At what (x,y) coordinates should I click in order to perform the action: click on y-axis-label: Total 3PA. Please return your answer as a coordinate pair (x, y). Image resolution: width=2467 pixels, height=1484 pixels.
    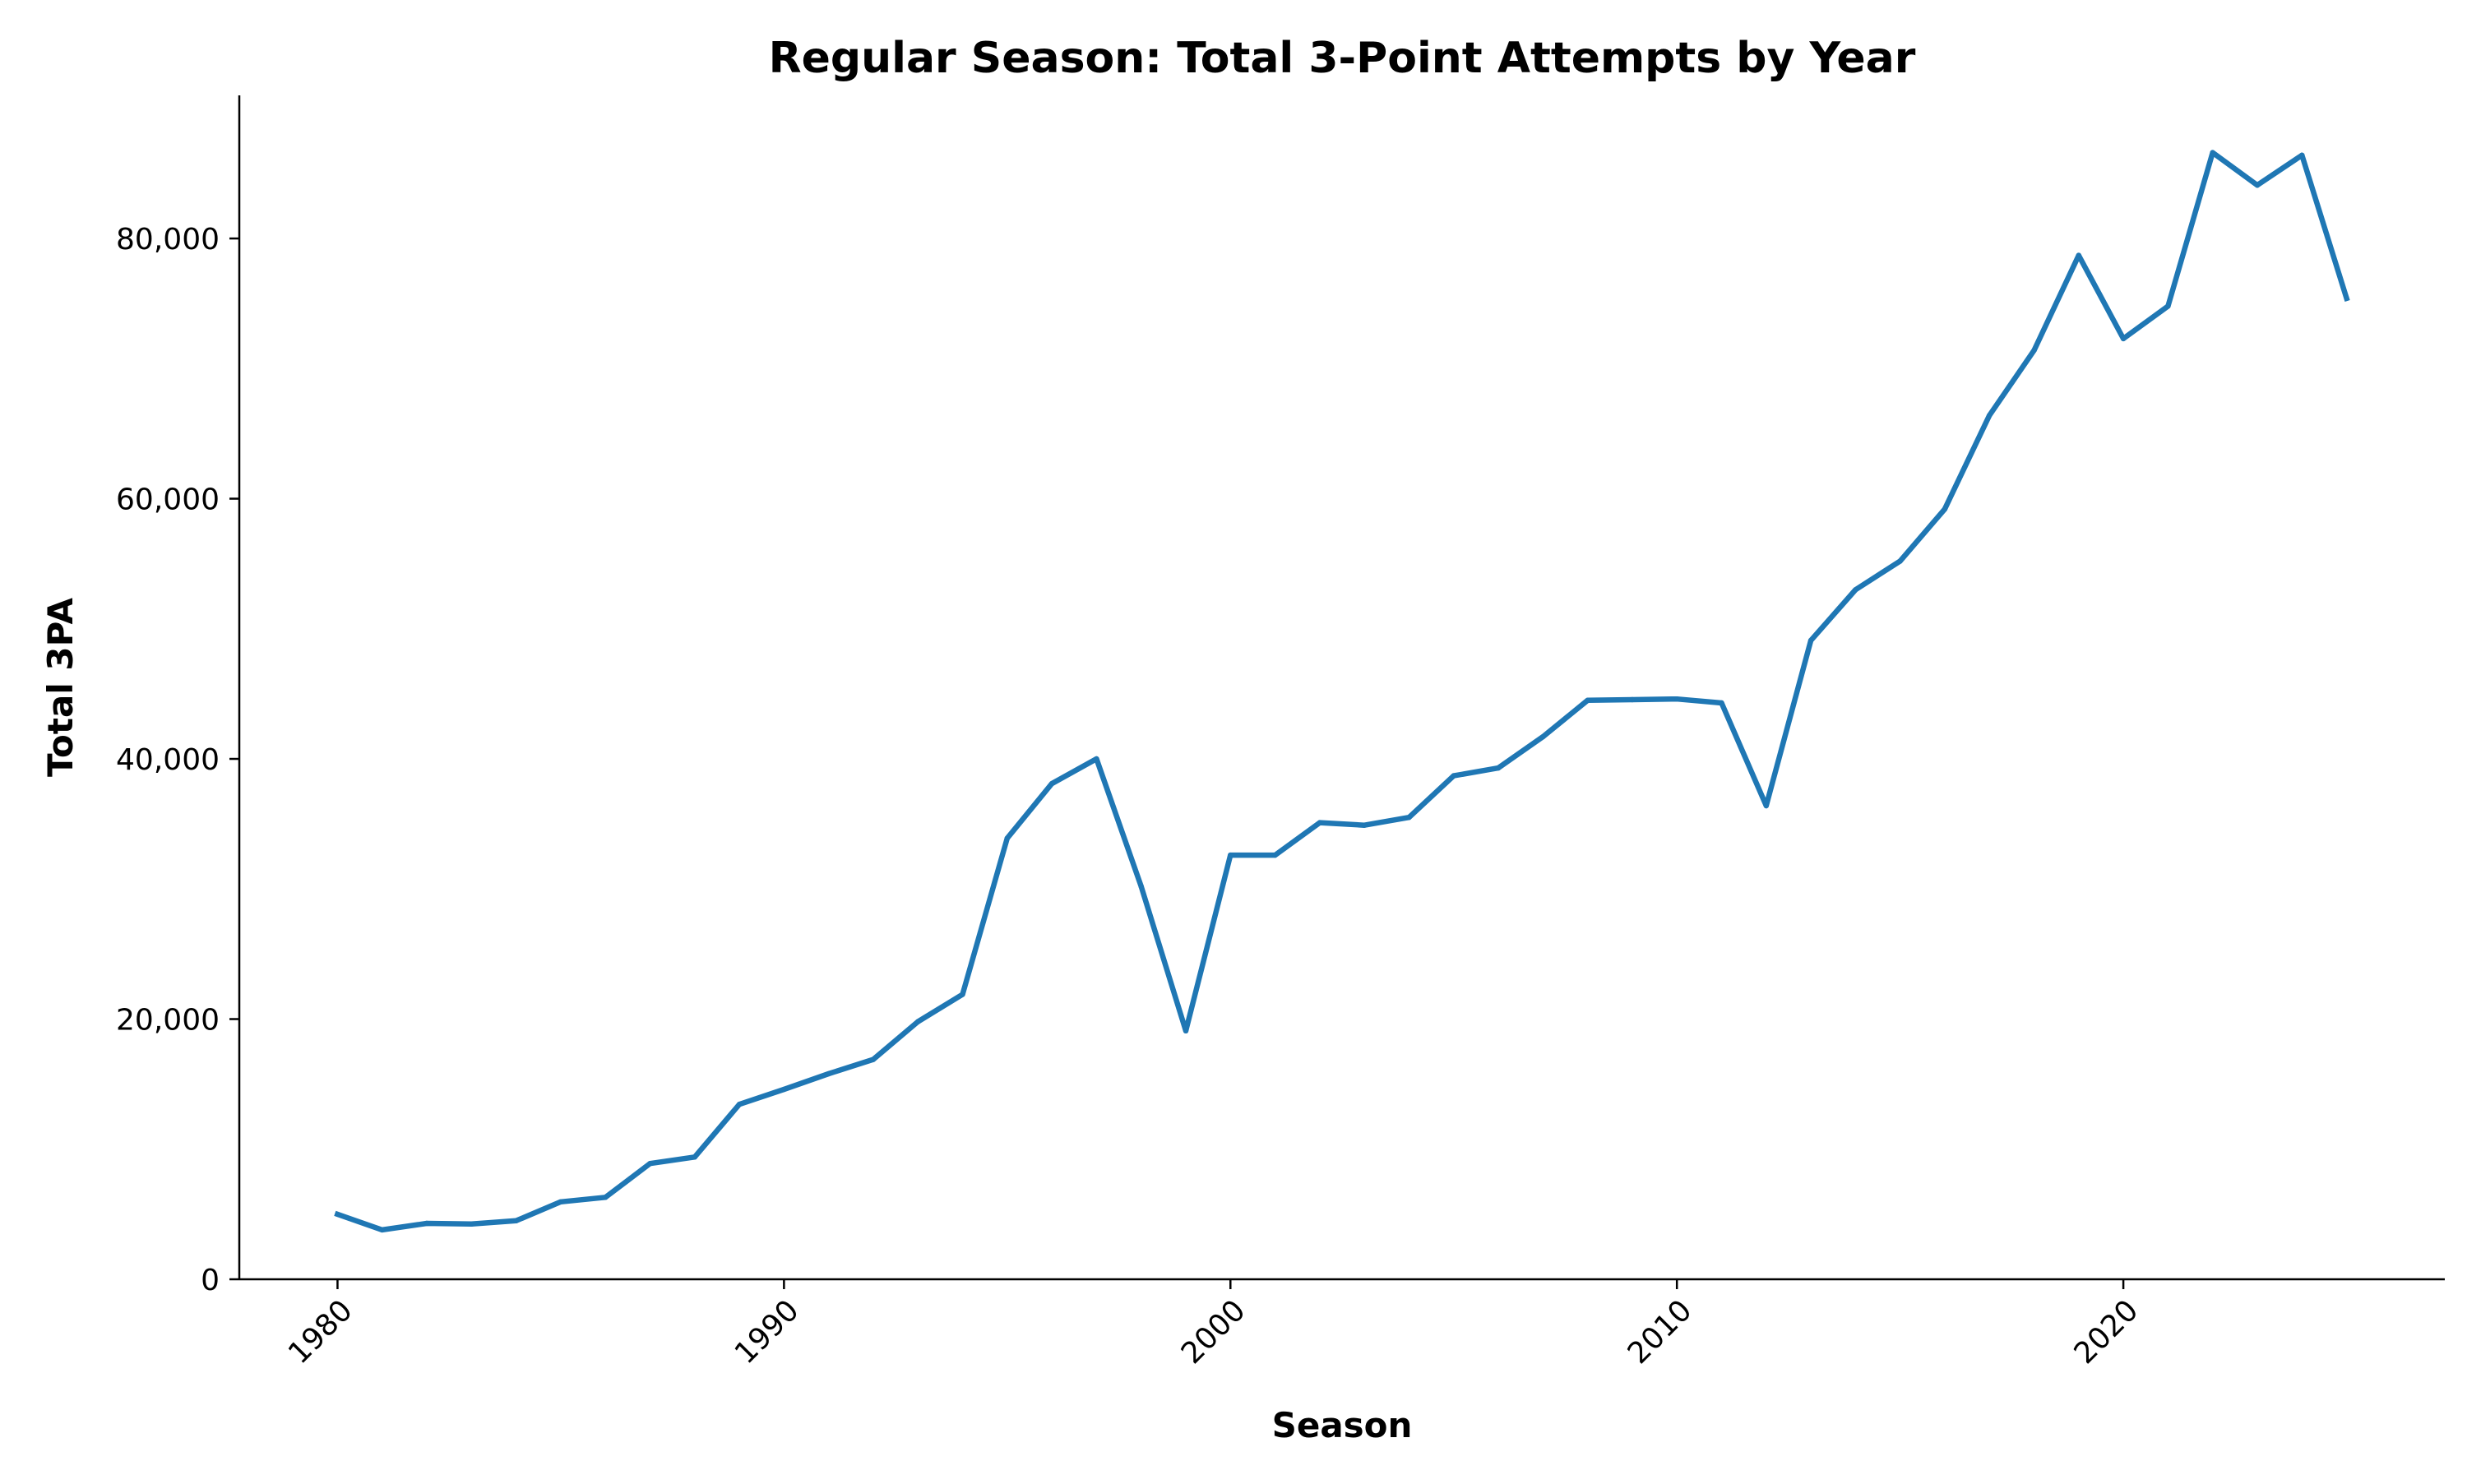
    Looking at the image, I should click on (60, 688).